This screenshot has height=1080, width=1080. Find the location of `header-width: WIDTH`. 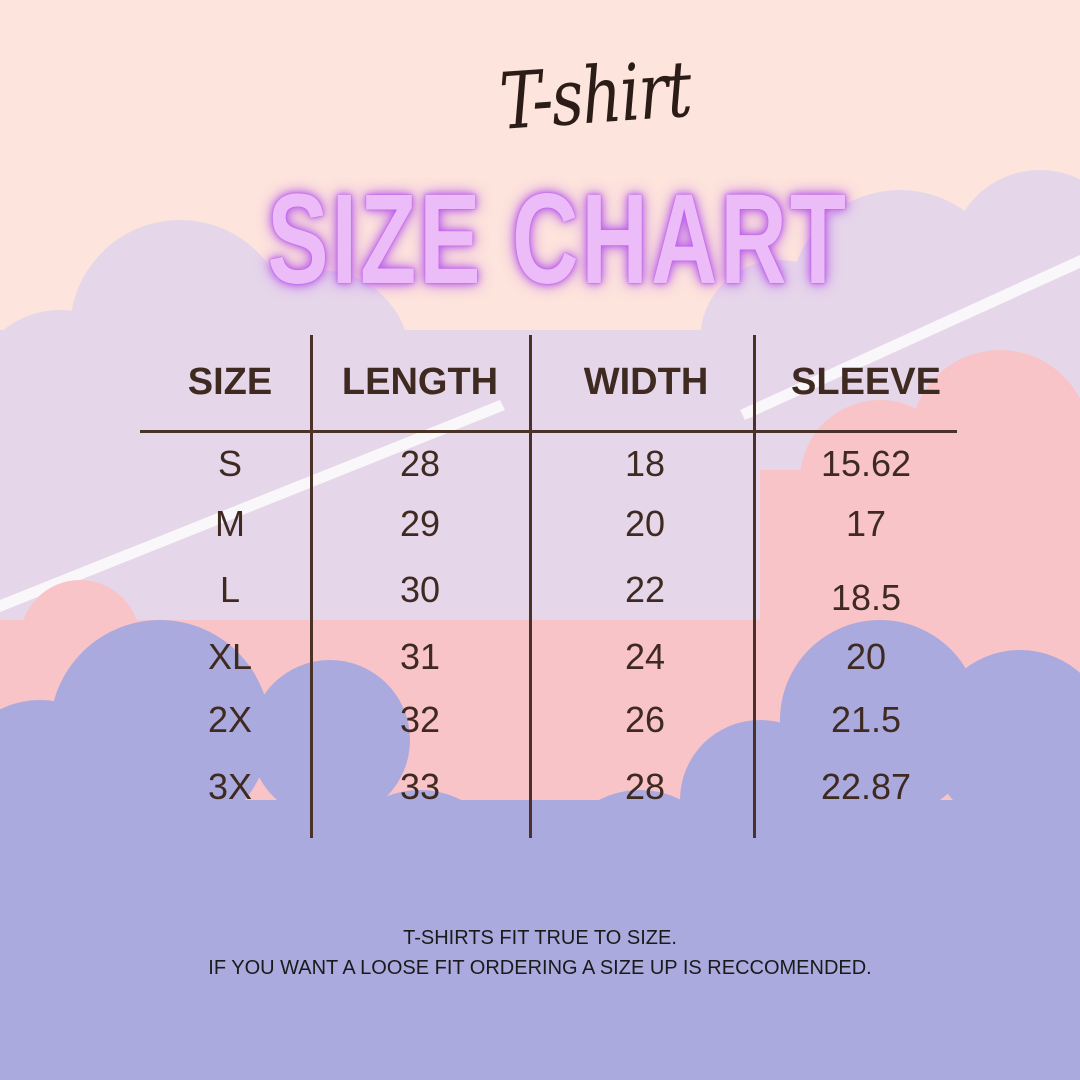

header-width: WIDTH is located at coordinates (646, 382).